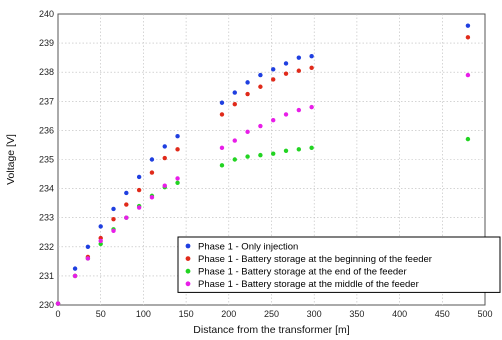  What do you see at coordinates (356, 314) in the screenshot?
I see `x-tick-label: 350` at bounding box center [356, 314].